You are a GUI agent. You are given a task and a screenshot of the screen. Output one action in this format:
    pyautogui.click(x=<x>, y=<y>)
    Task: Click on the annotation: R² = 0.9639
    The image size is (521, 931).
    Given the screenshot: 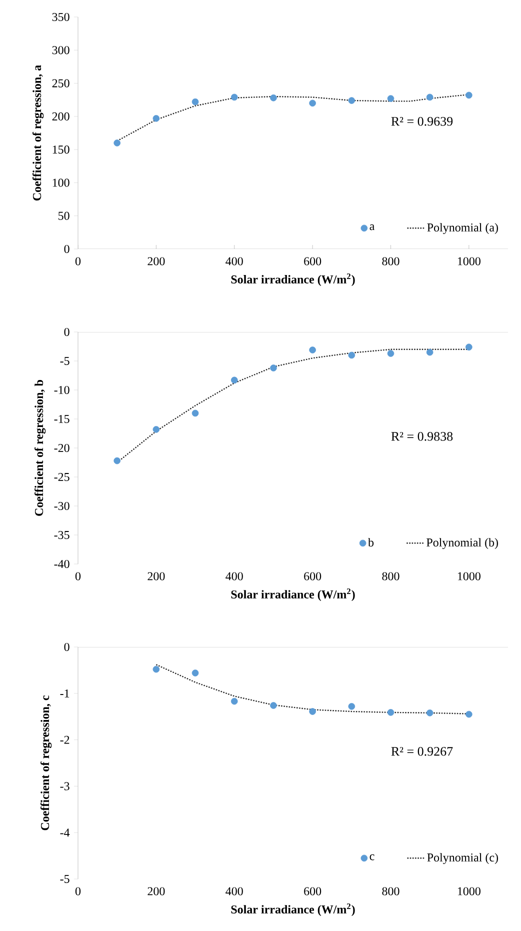 What is the action you would take?
    pyautogui.click(x=422, y=121)
    